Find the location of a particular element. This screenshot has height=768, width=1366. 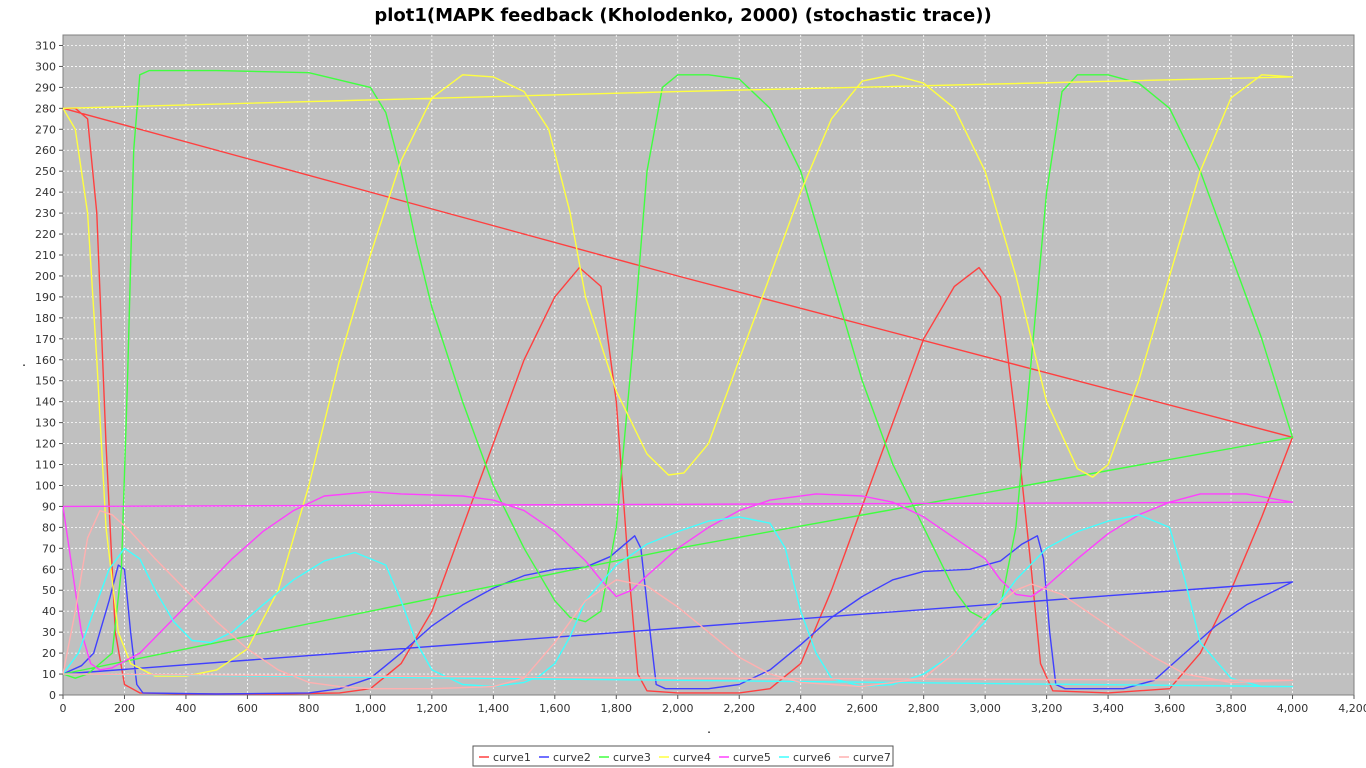

y-tick-label: 130 is located at coordinates (45, 423).